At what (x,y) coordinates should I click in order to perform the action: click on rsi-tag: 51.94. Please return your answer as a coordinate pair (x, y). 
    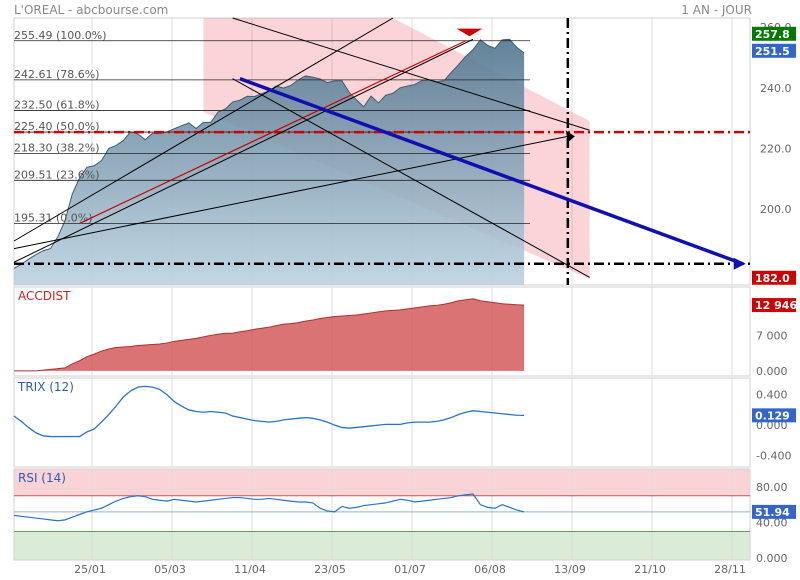
    Looking at the image, I should click on (772, 512).